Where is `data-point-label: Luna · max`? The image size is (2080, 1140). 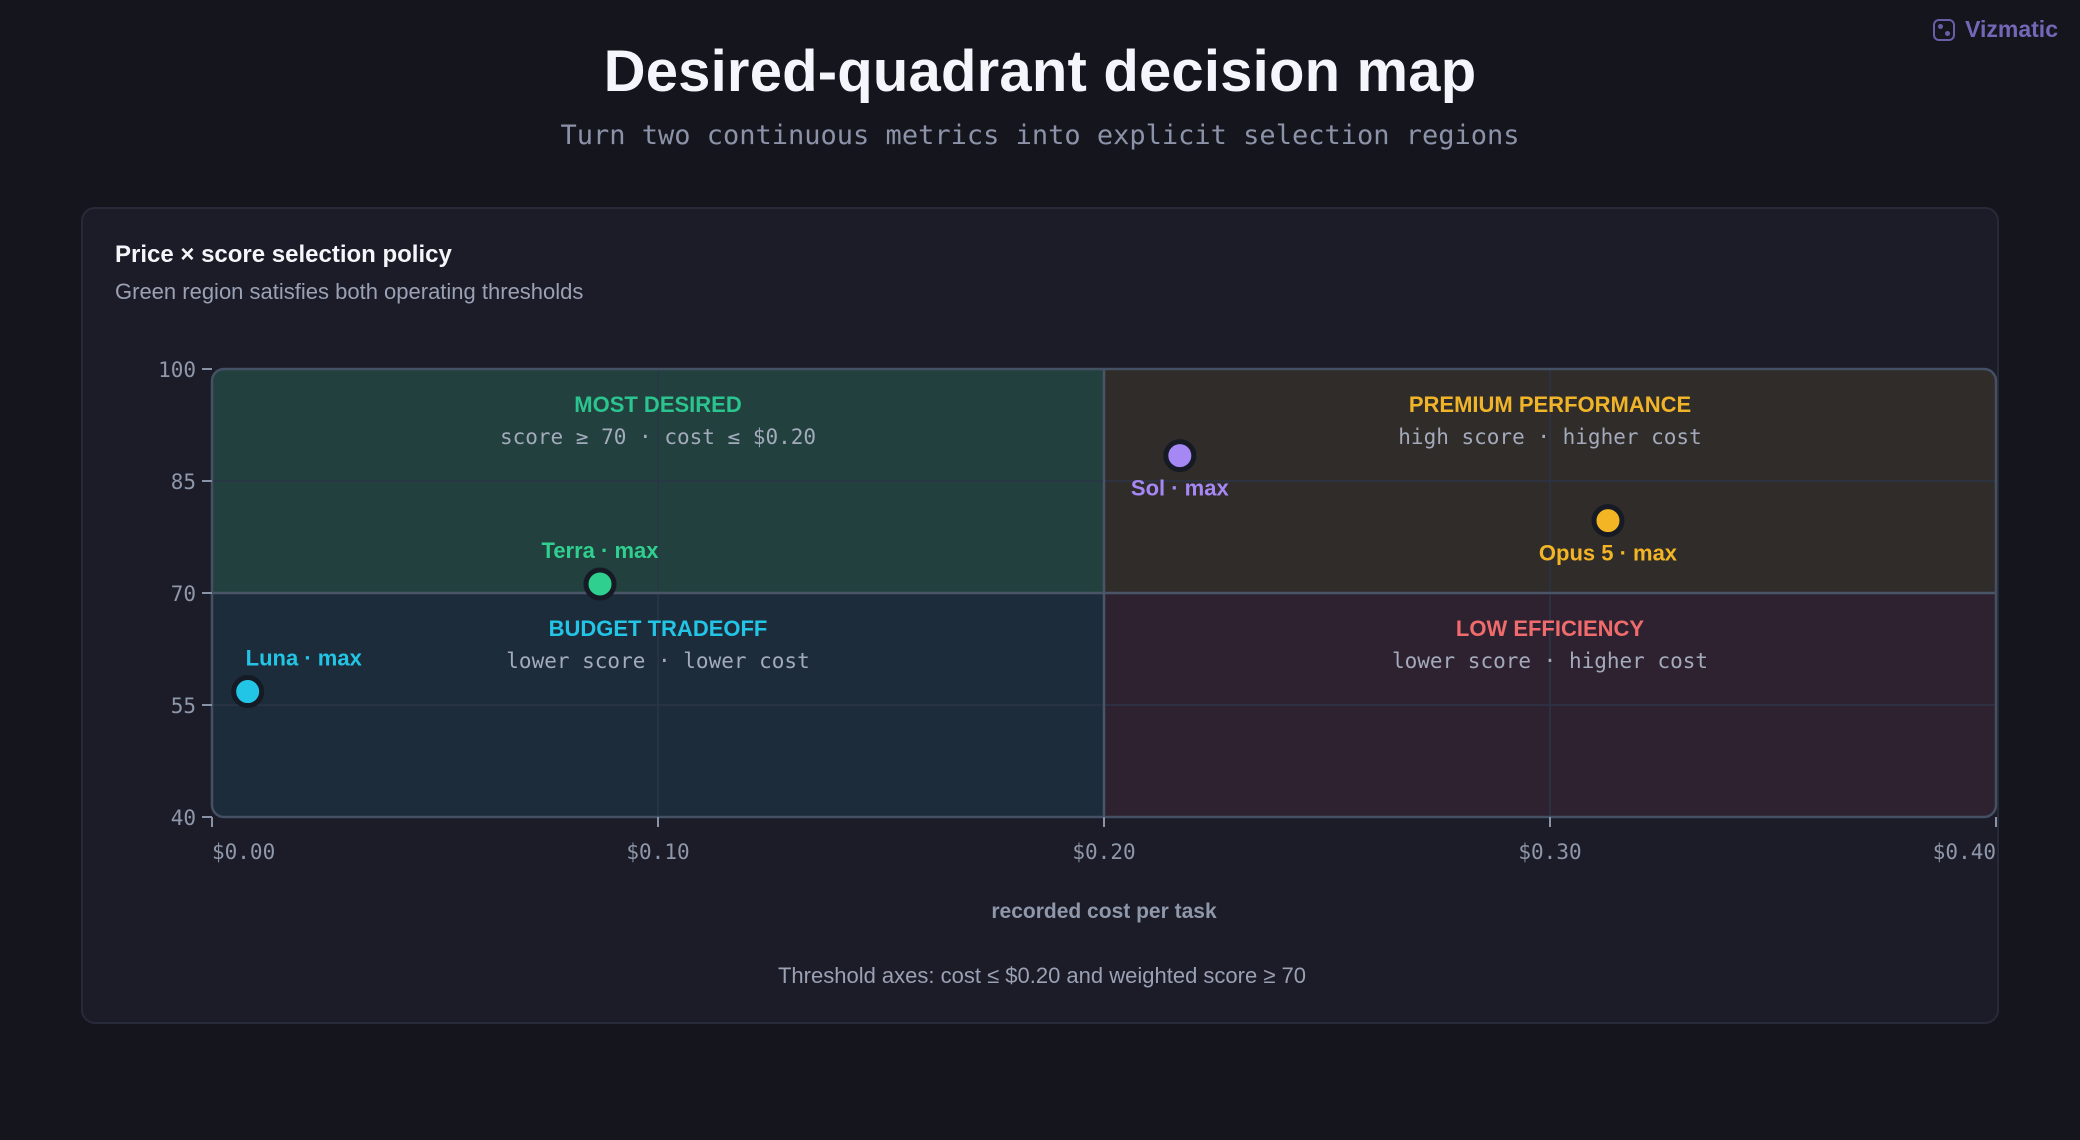
data-point-label: Luna · max is located at coordinates (304, 658).